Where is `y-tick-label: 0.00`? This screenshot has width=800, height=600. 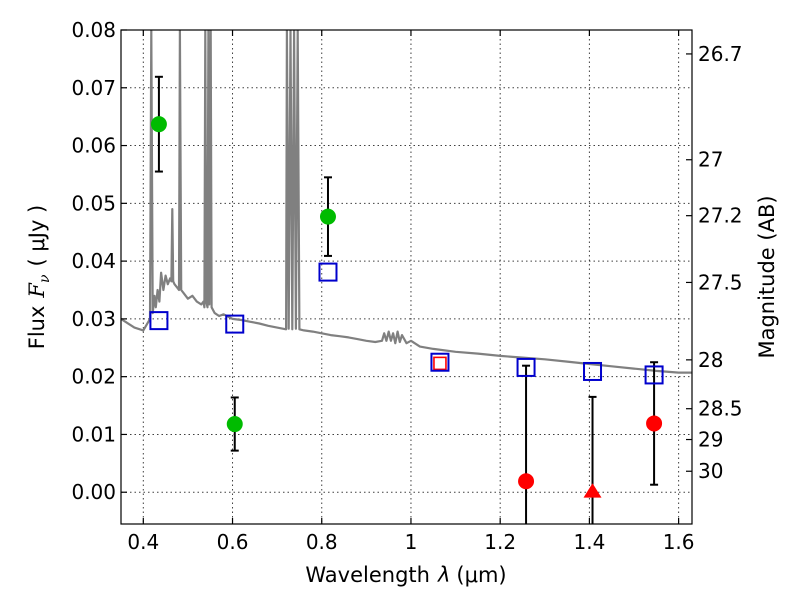 y-tick-label: 0.00 is located at coordinates (93, 492).